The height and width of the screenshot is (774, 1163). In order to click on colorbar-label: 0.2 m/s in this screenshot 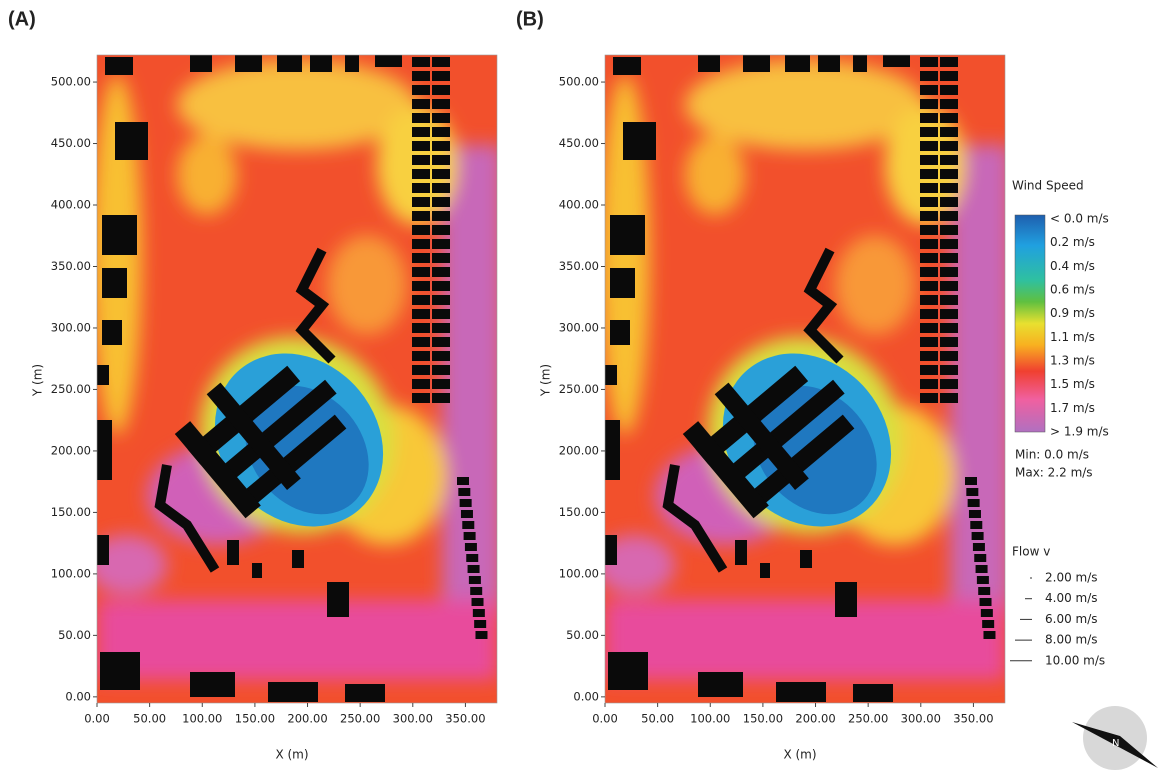, I will do `click(1072, 242)`.